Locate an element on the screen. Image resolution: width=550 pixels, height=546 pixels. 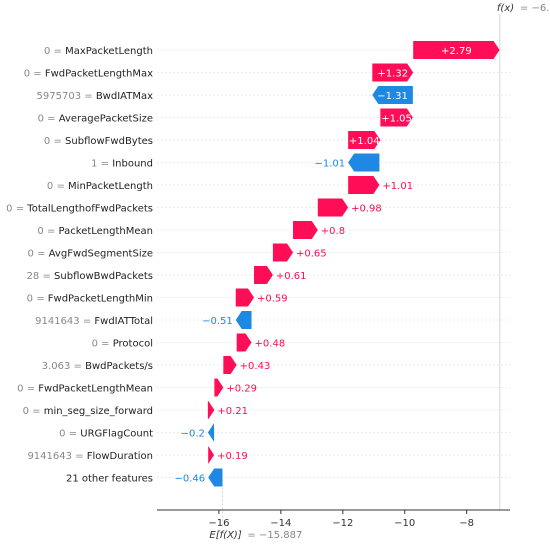
contribution-label: +1.05 is located at coordinates (396, 119).